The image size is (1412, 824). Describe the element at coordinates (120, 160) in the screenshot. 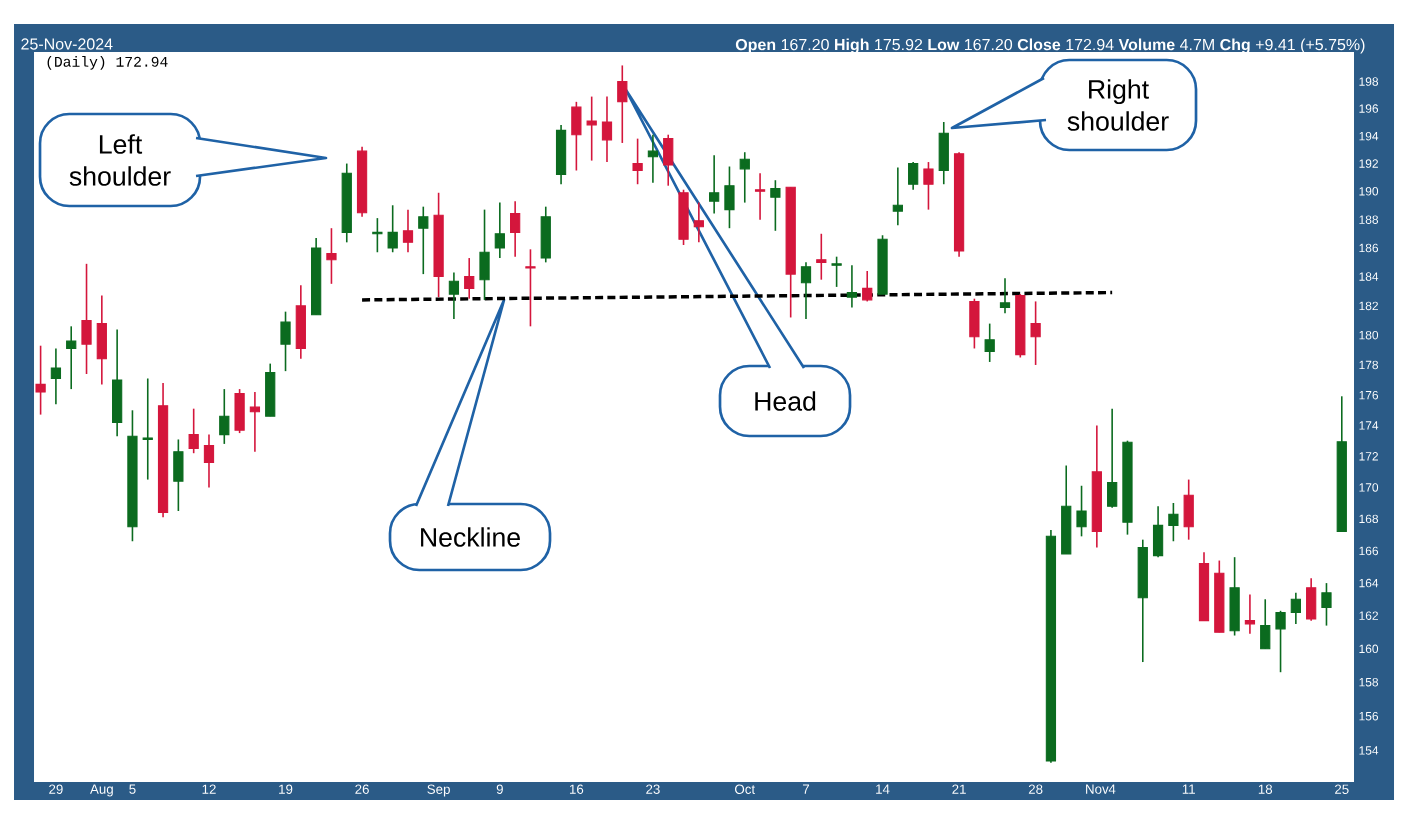

I see `annotation: Left shoulder` at that location.